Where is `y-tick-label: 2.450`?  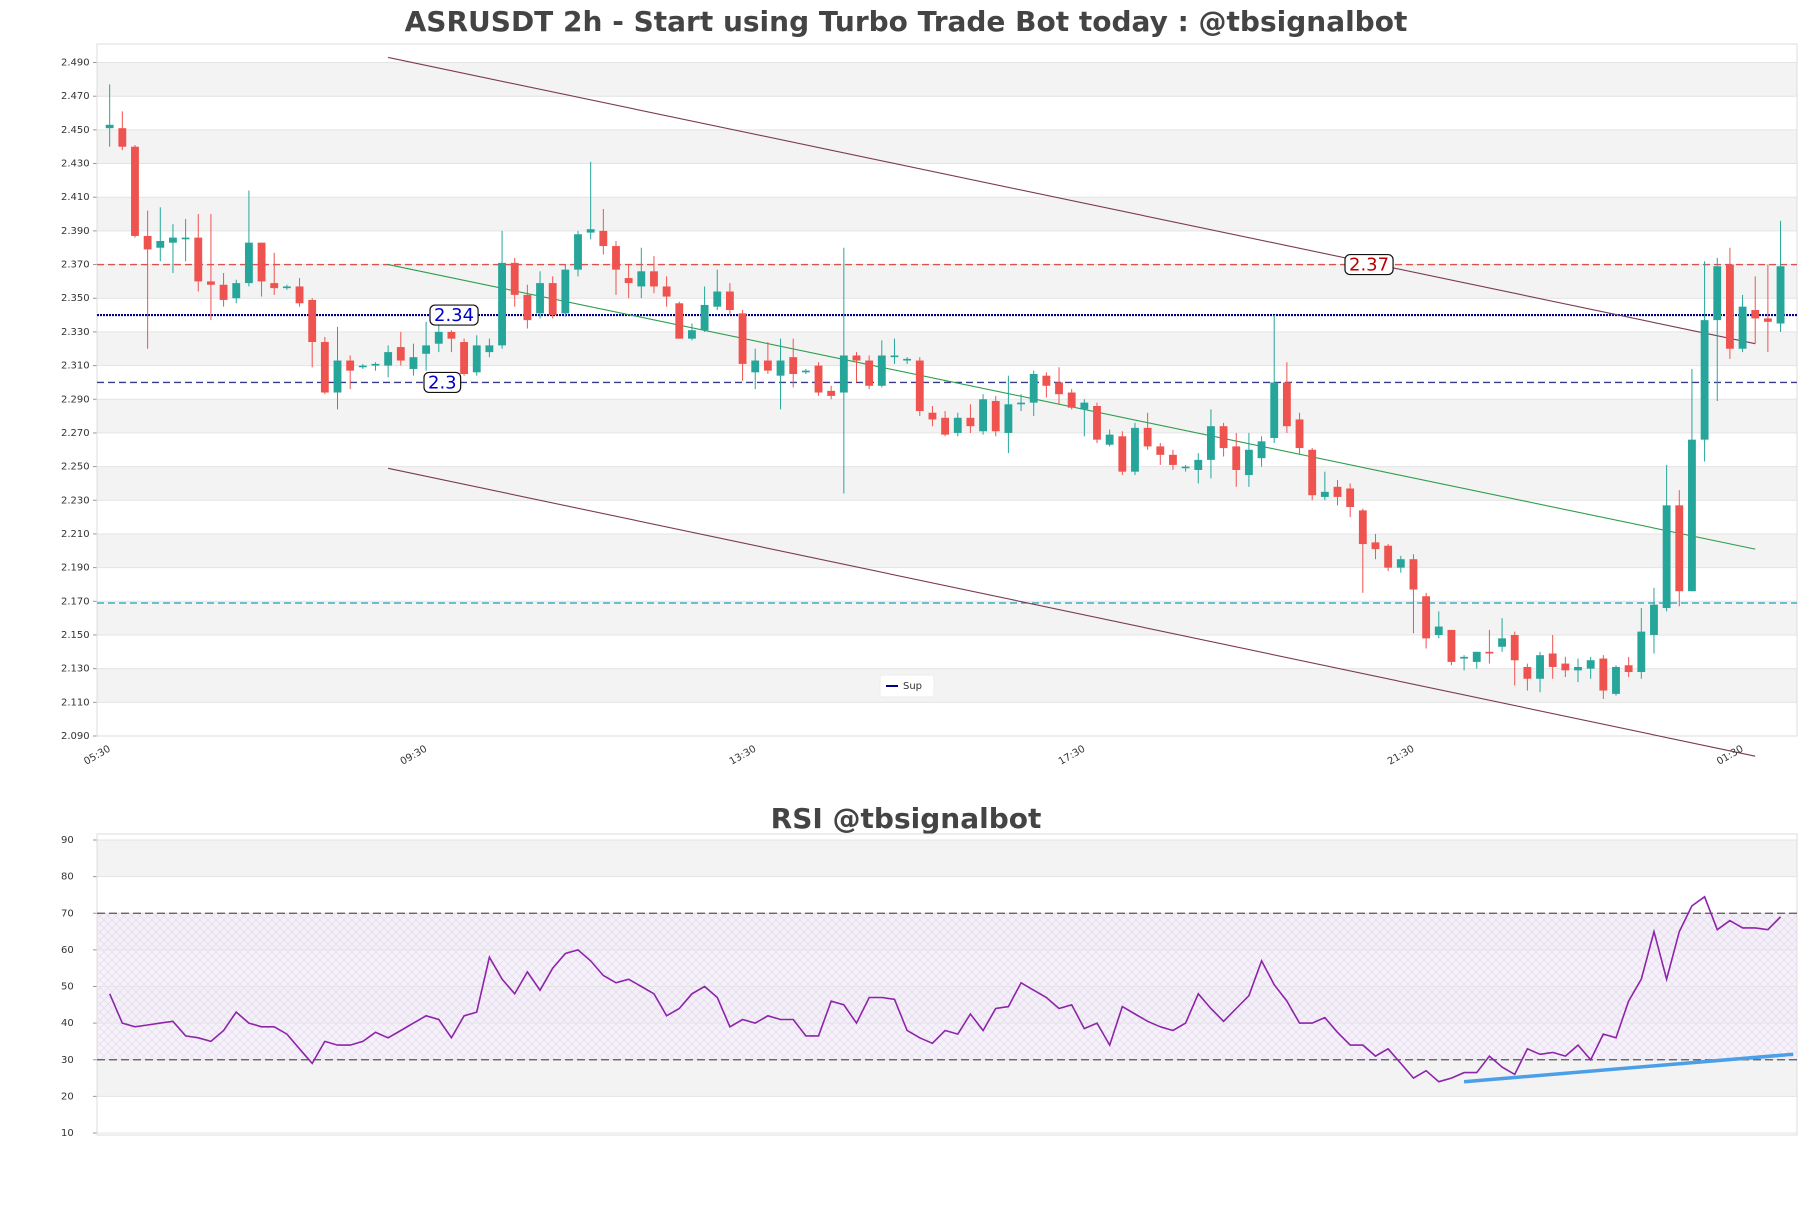
y-tick-label: 2.450 is located at coordinates (75, 130).